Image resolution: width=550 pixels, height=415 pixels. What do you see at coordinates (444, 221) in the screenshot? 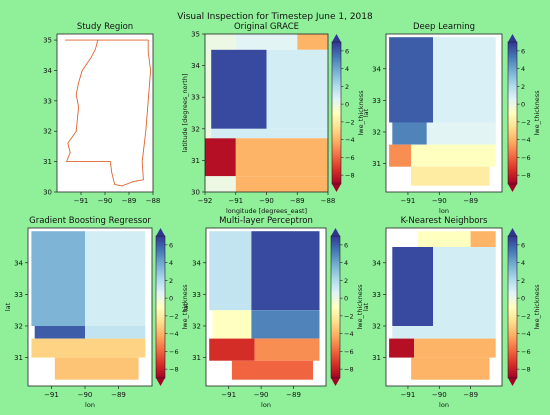
I see `panel-title: K-Nearest Neighbors` at bounding box center [444, 221].